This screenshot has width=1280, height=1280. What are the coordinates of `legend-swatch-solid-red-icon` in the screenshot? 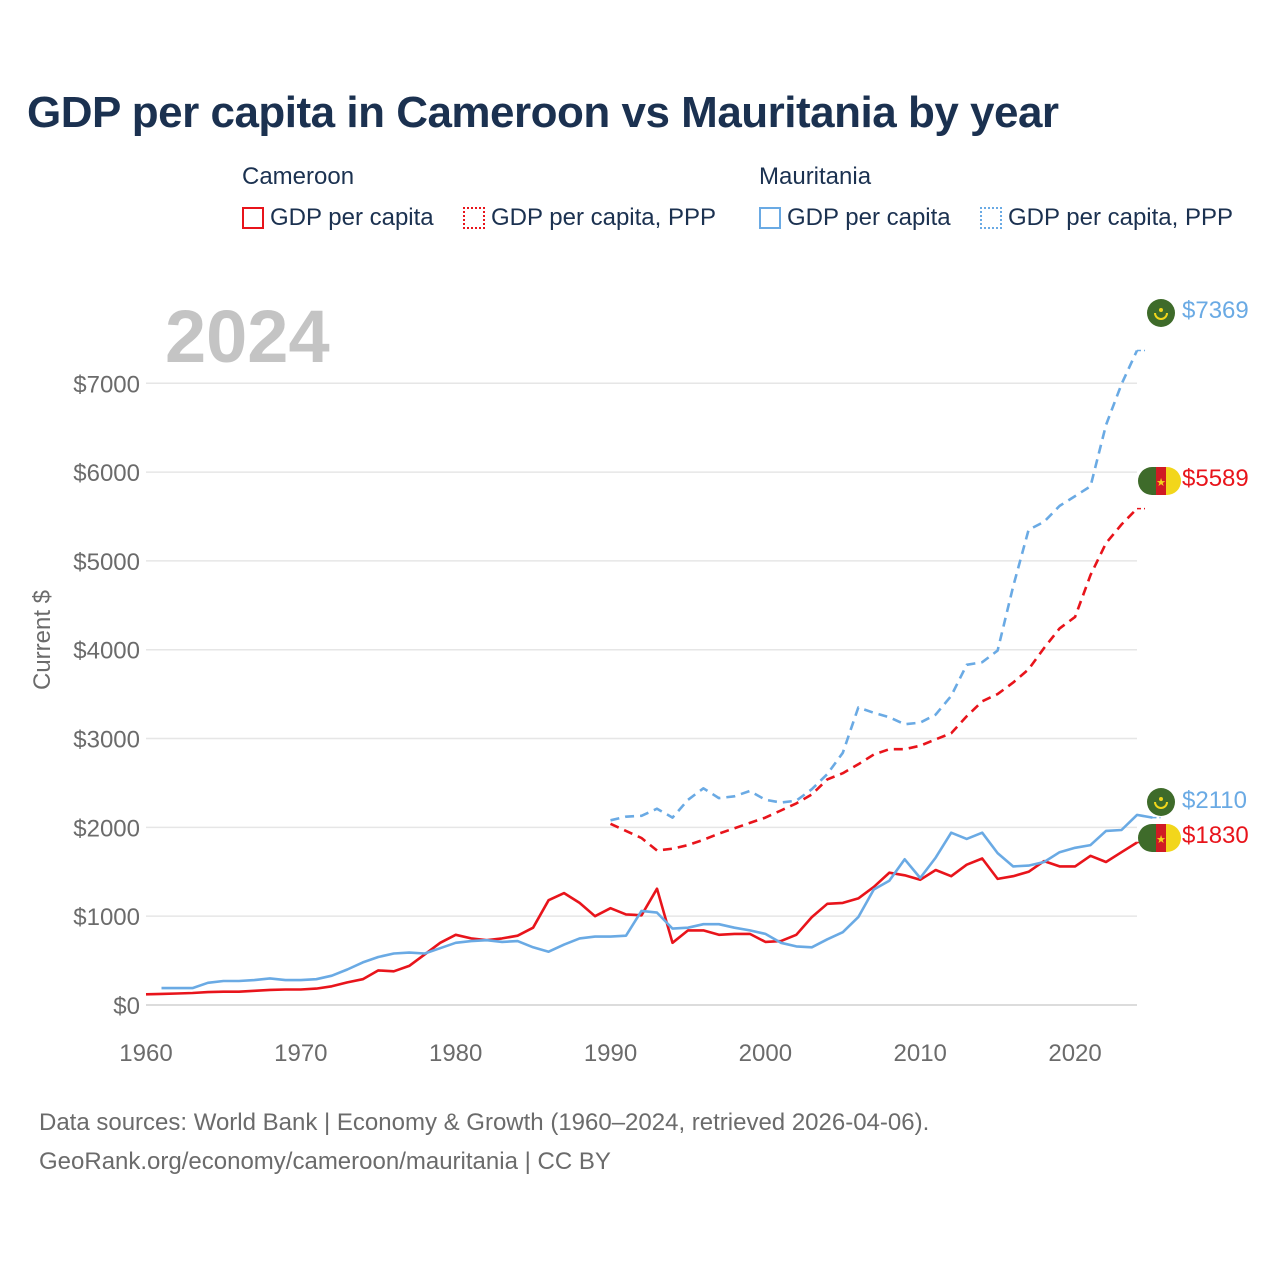 It's located at (253, 218).